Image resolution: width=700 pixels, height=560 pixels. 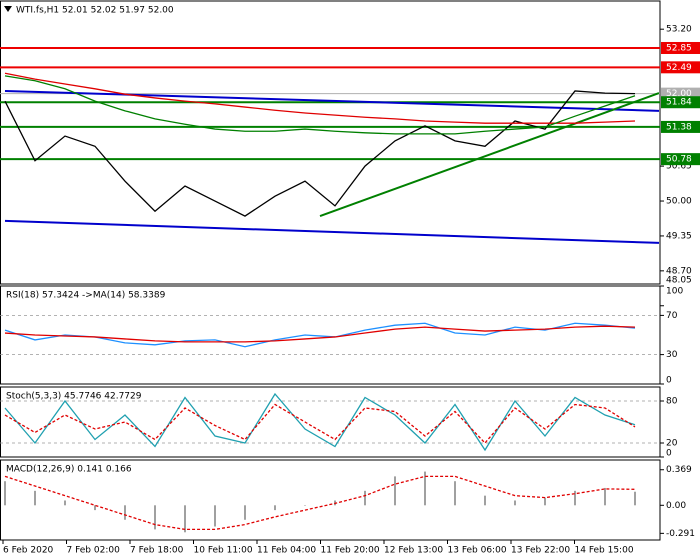 What do you see at coordinates (672, 444) in the screenshot?
I see `y-tick-label: 20` at bounding box center [672, 444].